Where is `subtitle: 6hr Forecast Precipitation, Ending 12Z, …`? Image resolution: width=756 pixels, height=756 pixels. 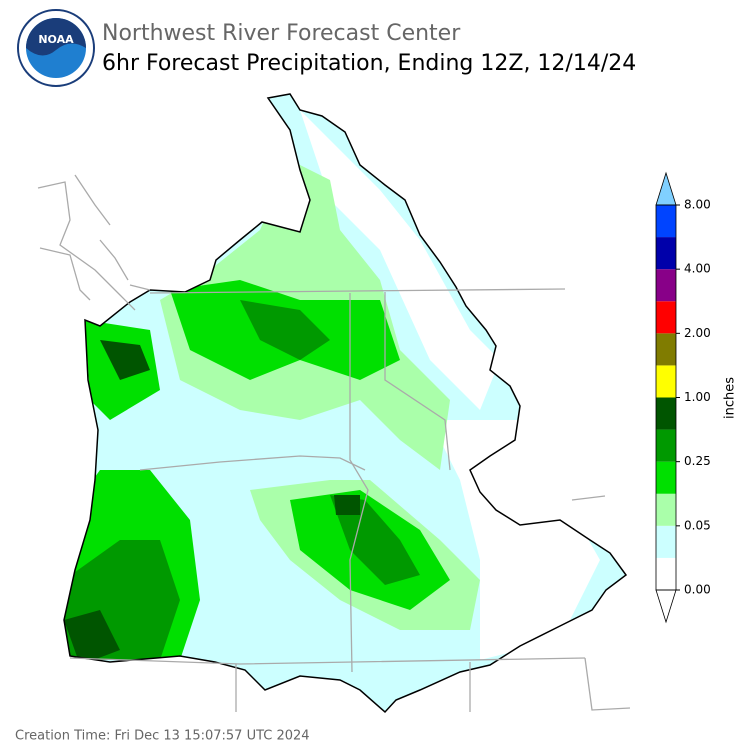 subtitle: 6hr Forecast Precipitation, Ending 12Z, … is located at coordinates (369, 63).